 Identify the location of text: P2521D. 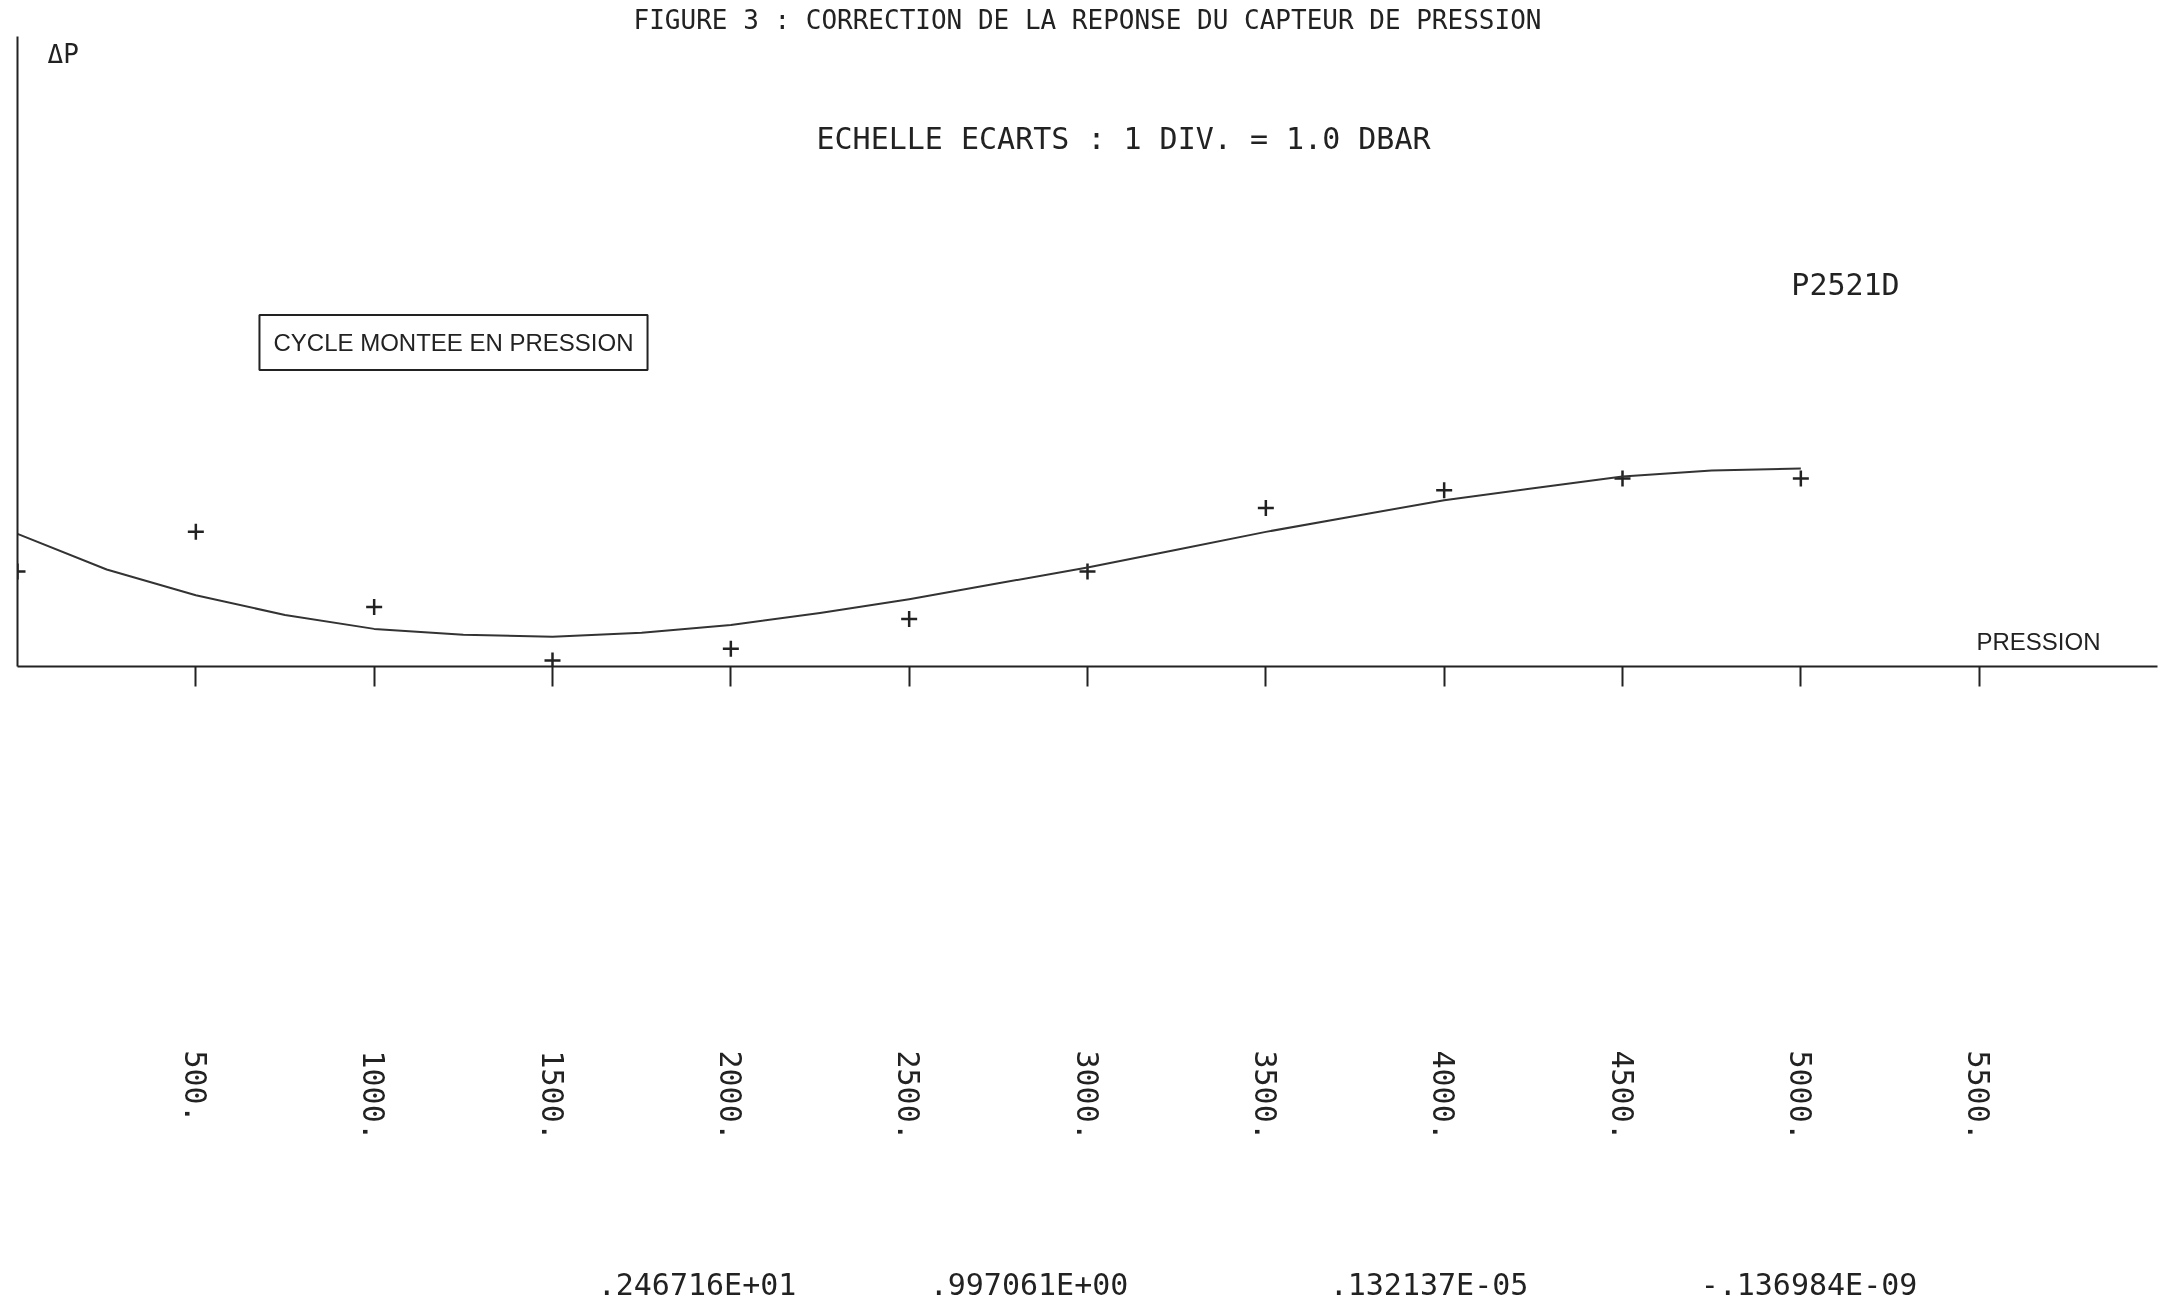
(1845, 284).